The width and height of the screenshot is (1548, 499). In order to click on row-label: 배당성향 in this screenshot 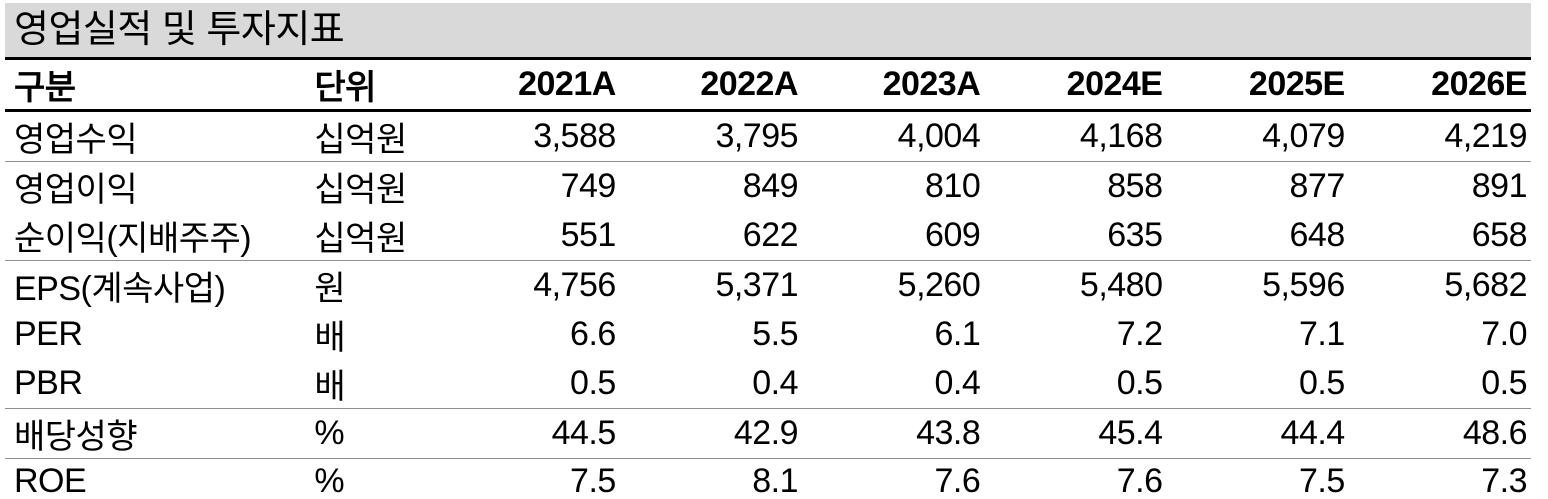, I will do `click(76, 437)`.